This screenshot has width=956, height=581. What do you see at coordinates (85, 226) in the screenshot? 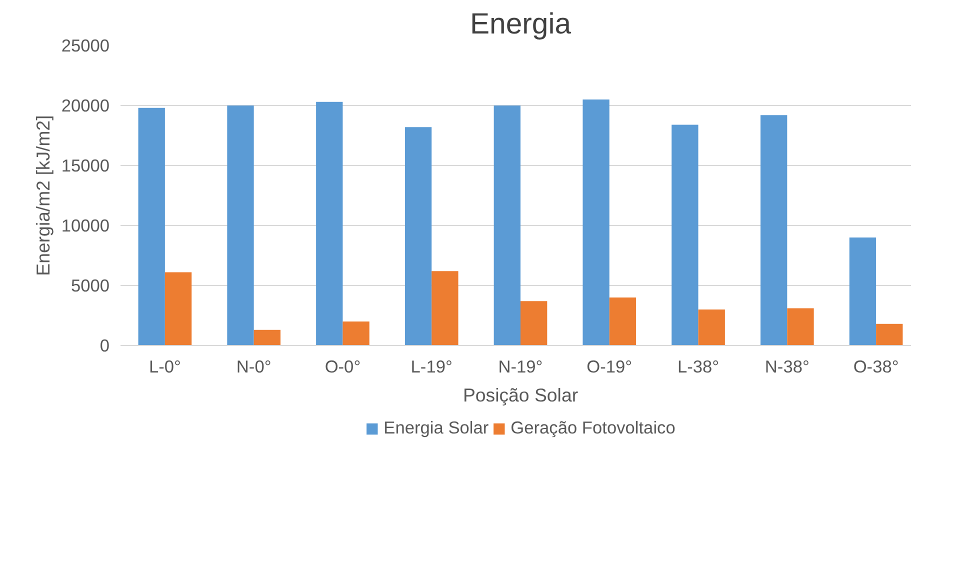
I see `y-tick-label: 10000` at bounding box center [85, 226].